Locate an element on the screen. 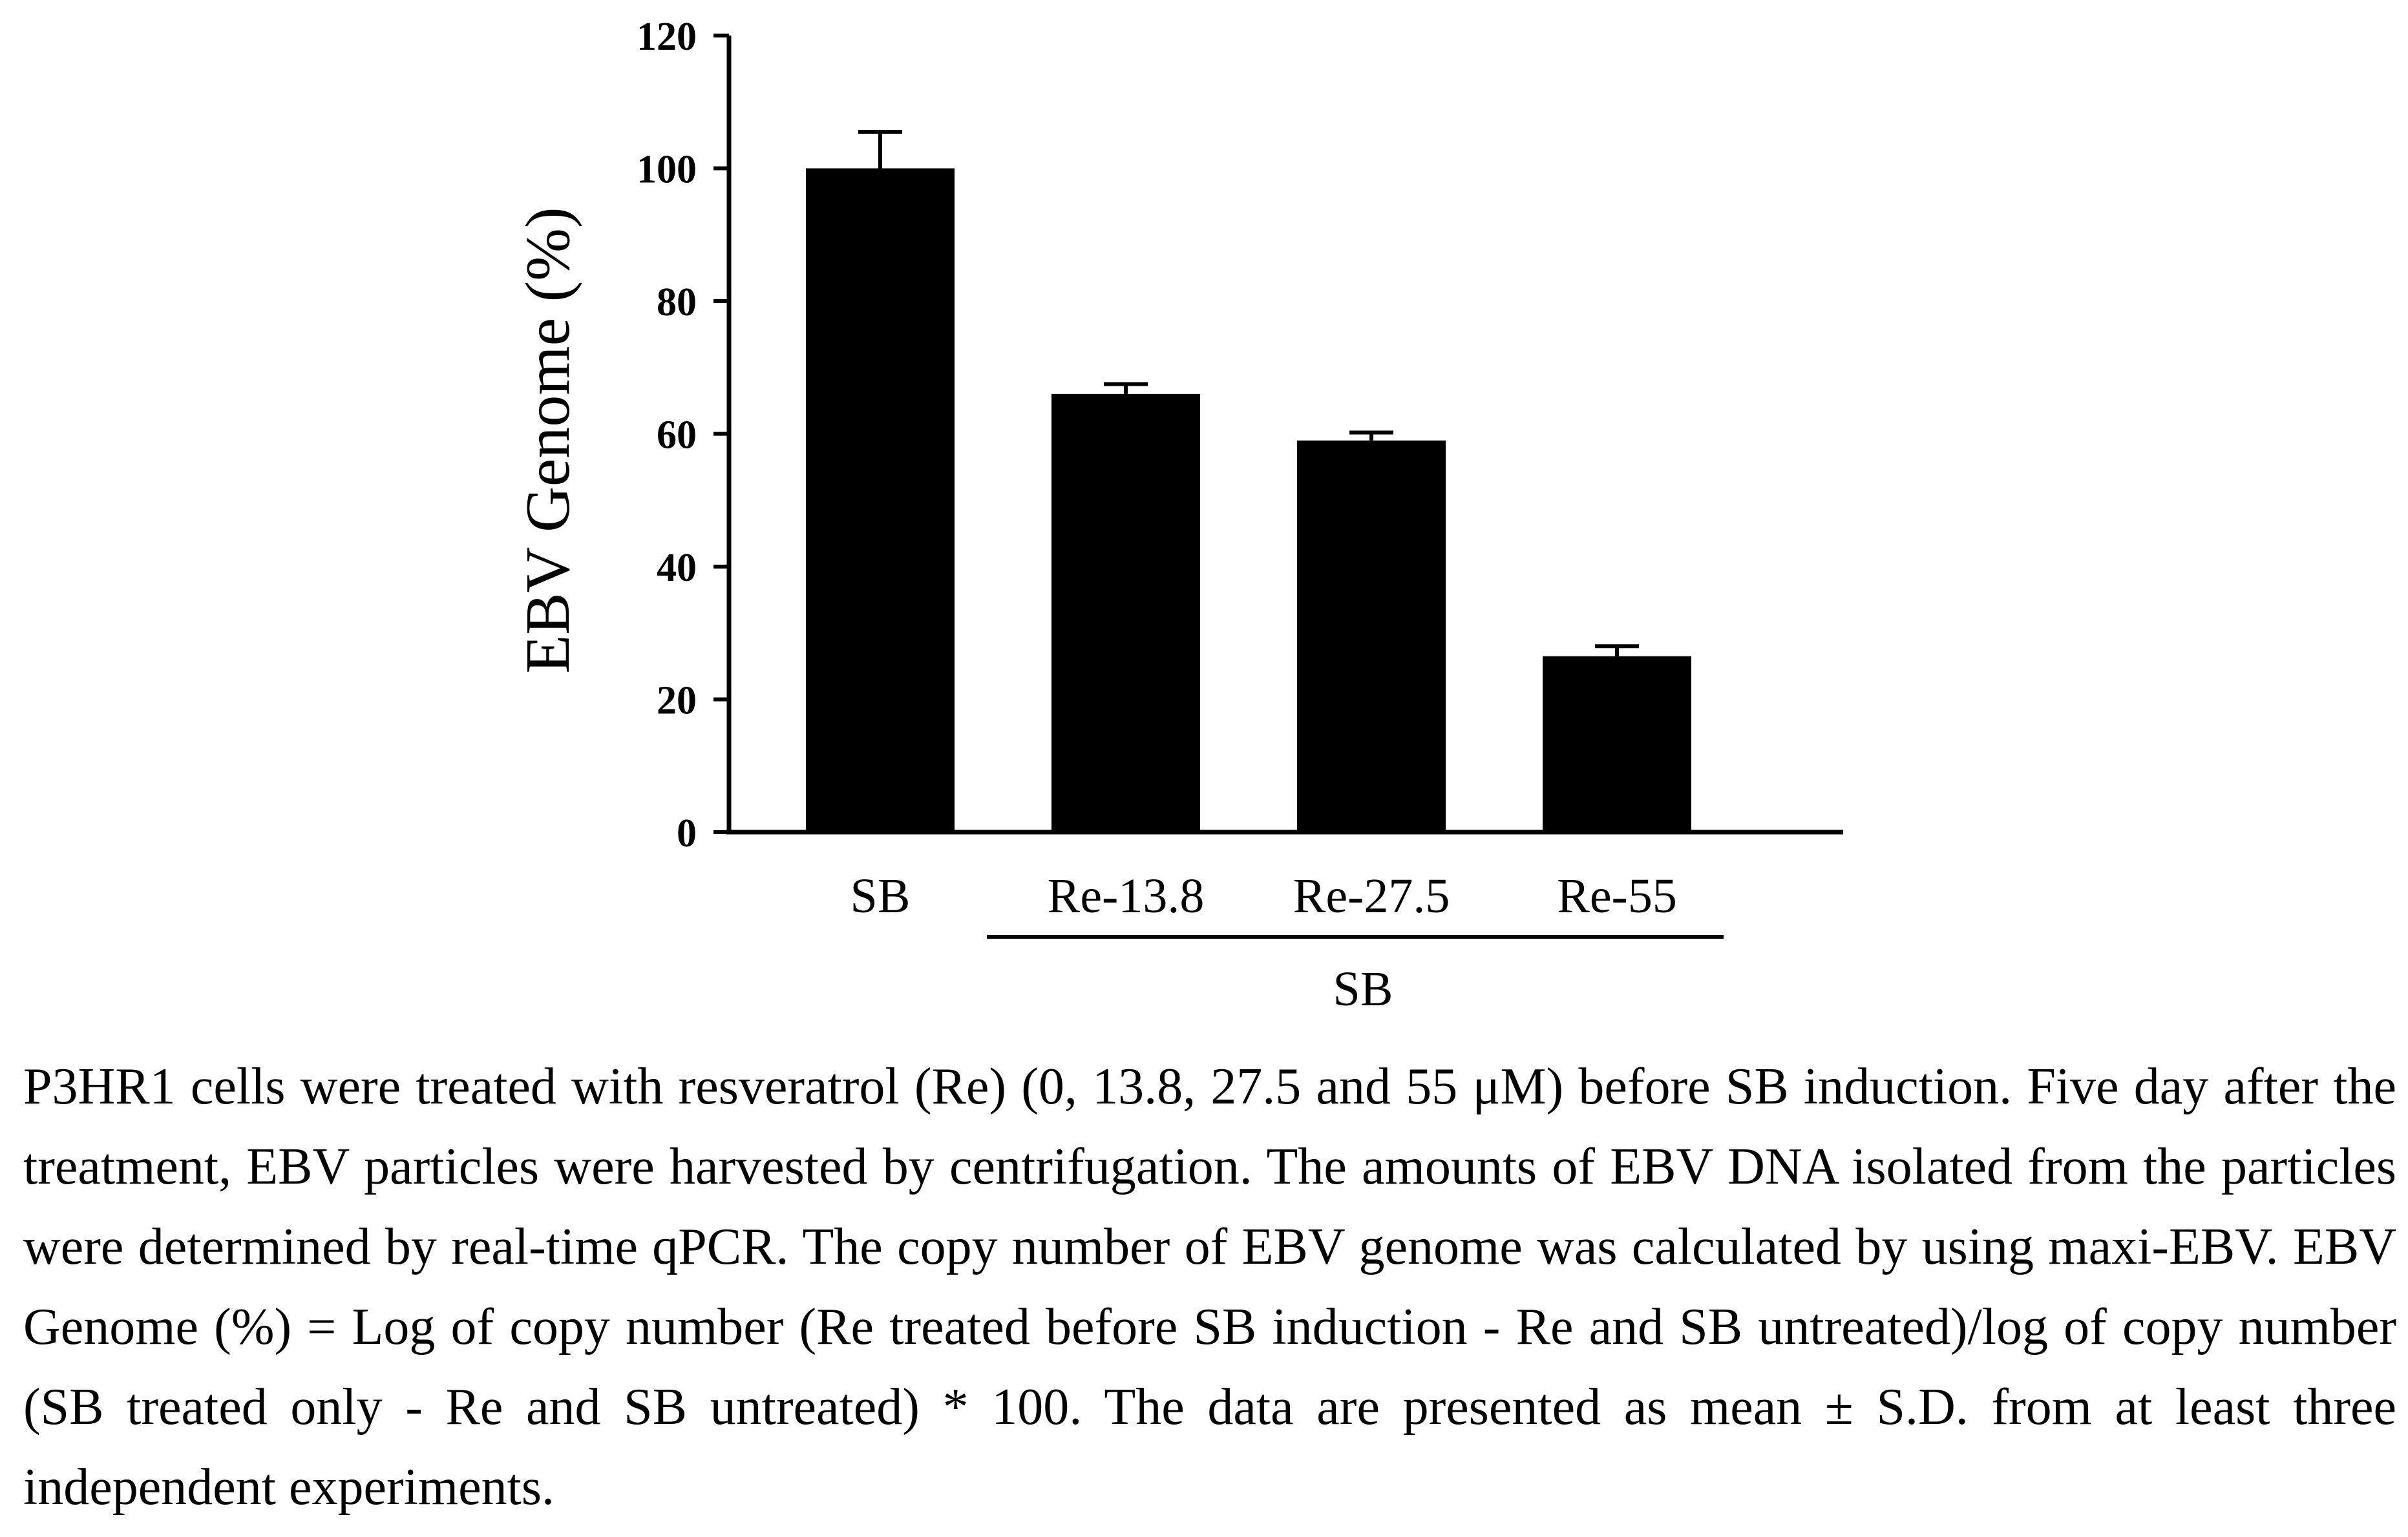  y-tick-label: 0 is located at coordinates (687, 833).